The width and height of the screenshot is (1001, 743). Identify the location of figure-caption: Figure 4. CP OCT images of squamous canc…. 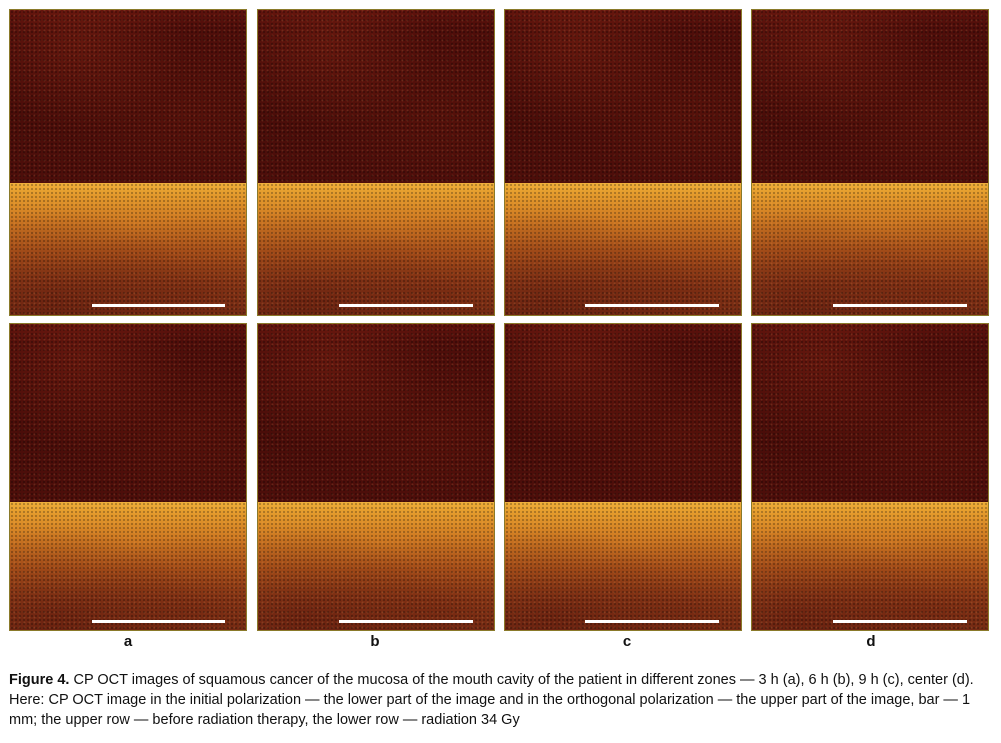
(501, 700).